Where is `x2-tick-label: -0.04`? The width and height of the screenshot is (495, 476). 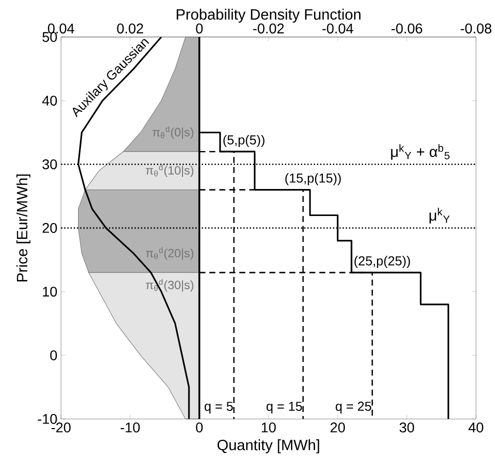
x2-tick-label: -0.04 is located at coordinates (338, 29).